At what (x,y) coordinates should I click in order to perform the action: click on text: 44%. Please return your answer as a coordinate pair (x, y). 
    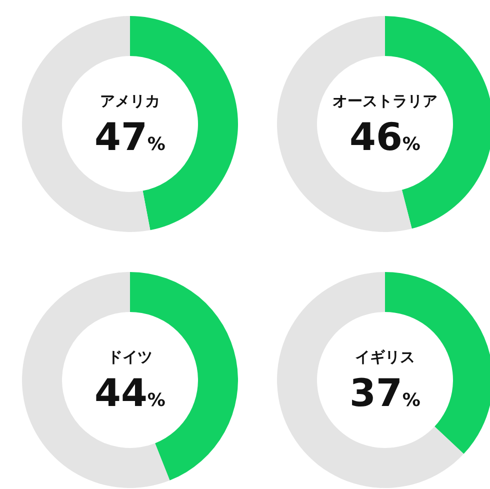
    Looking at the image, I should click on (130, 393).